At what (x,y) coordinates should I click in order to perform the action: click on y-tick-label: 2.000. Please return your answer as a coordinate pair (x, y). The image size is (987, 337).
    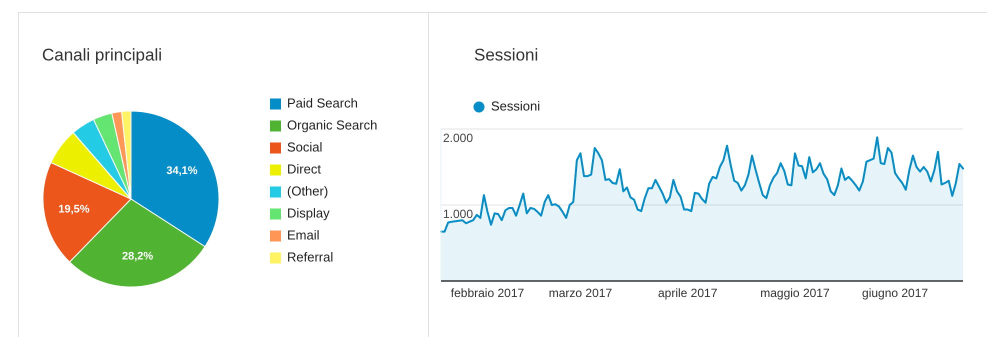
    Looking at the image, I should click on (458, 137).